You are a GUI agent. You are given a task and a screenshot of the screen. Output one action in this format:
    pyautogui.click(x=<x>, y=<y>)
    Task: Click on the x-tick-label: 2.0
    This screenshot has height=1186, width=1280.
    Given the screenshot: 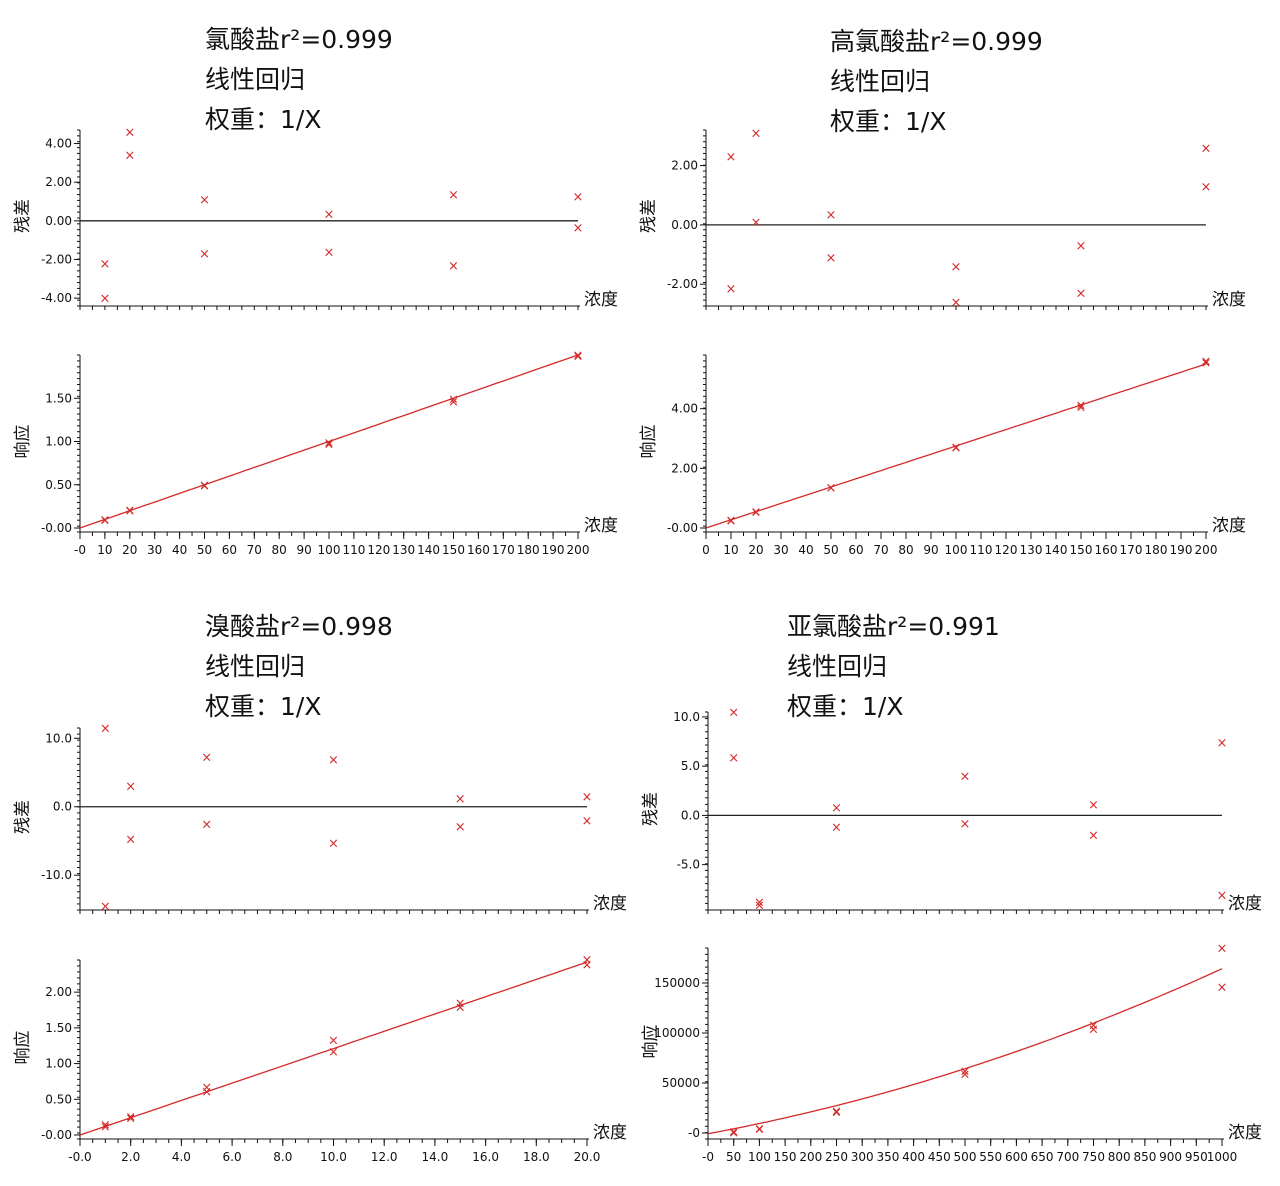 What is the action you would take?
    pyautogui.click(x=130, y=1157)
    